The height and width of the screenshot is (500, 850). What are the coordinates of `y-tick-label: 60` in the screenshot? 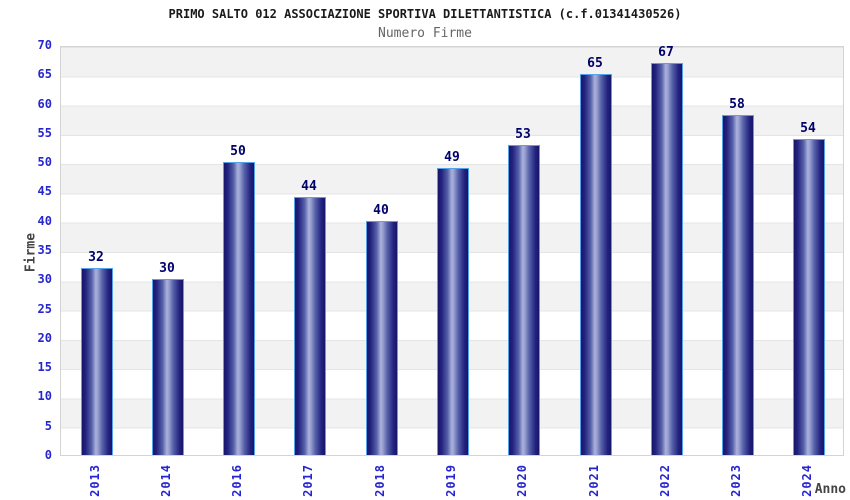 It's located at (44, 103).